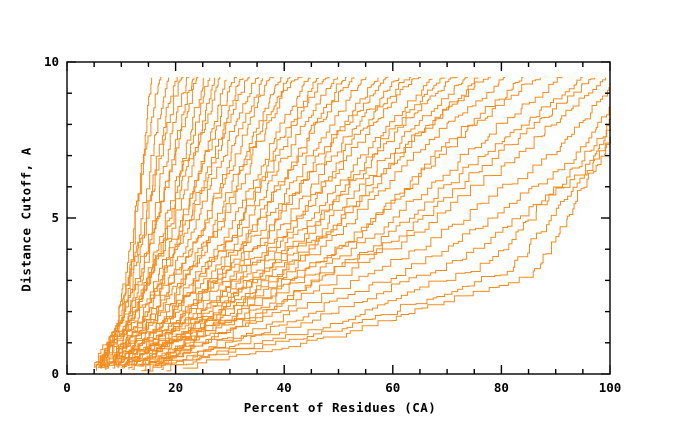 Image resolution: width=680 pixels, height=440 pixels. What do you see at coordinates (501, 387) in the screenshot?
I see `x-tick-label: 80` at bounding box center [501, 387].